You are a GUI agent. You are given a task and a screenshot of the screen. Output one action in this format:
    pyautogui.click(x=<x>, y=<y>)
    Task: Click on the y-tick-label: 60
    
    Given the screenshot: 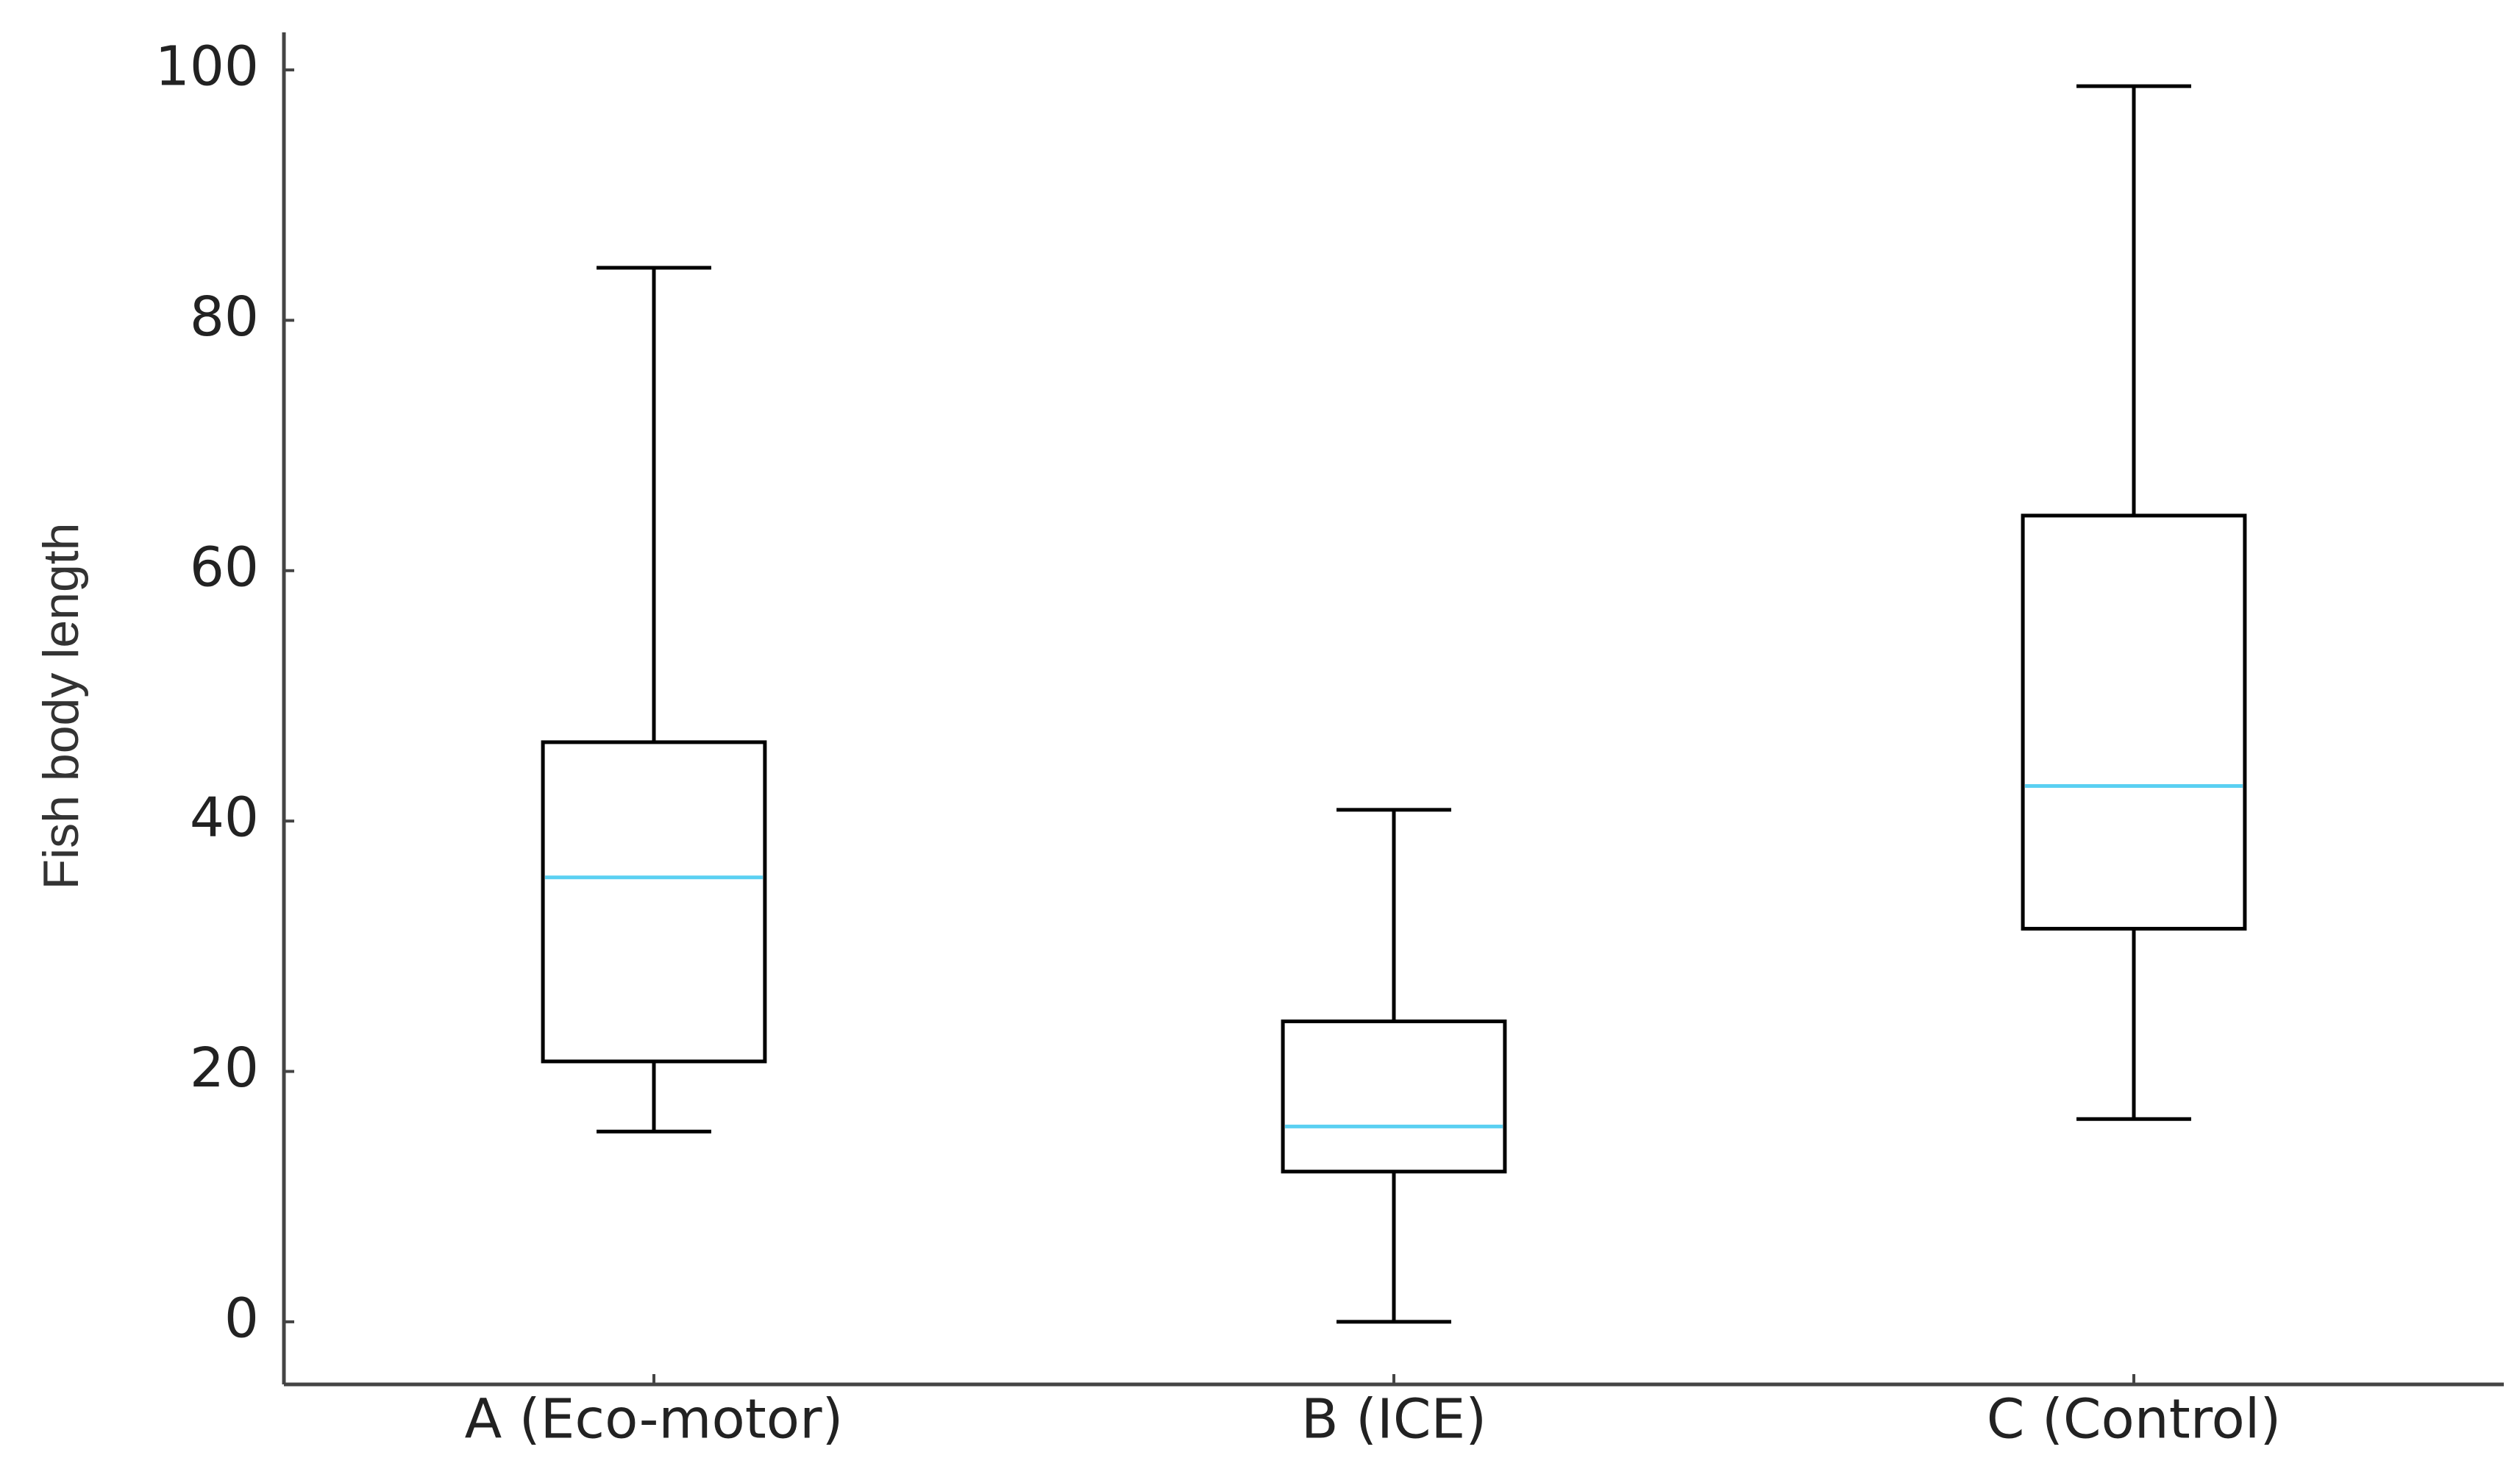 What is the action you would take?
    pyautogui.click(x=225, y=567)
    